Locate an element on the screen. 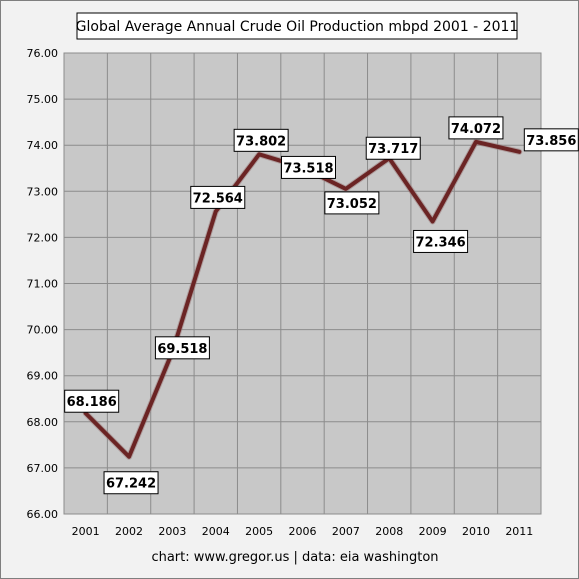 This screenshot has height=579, width=579. x-tick-label: 2010 is located at coordinates (476, 531).